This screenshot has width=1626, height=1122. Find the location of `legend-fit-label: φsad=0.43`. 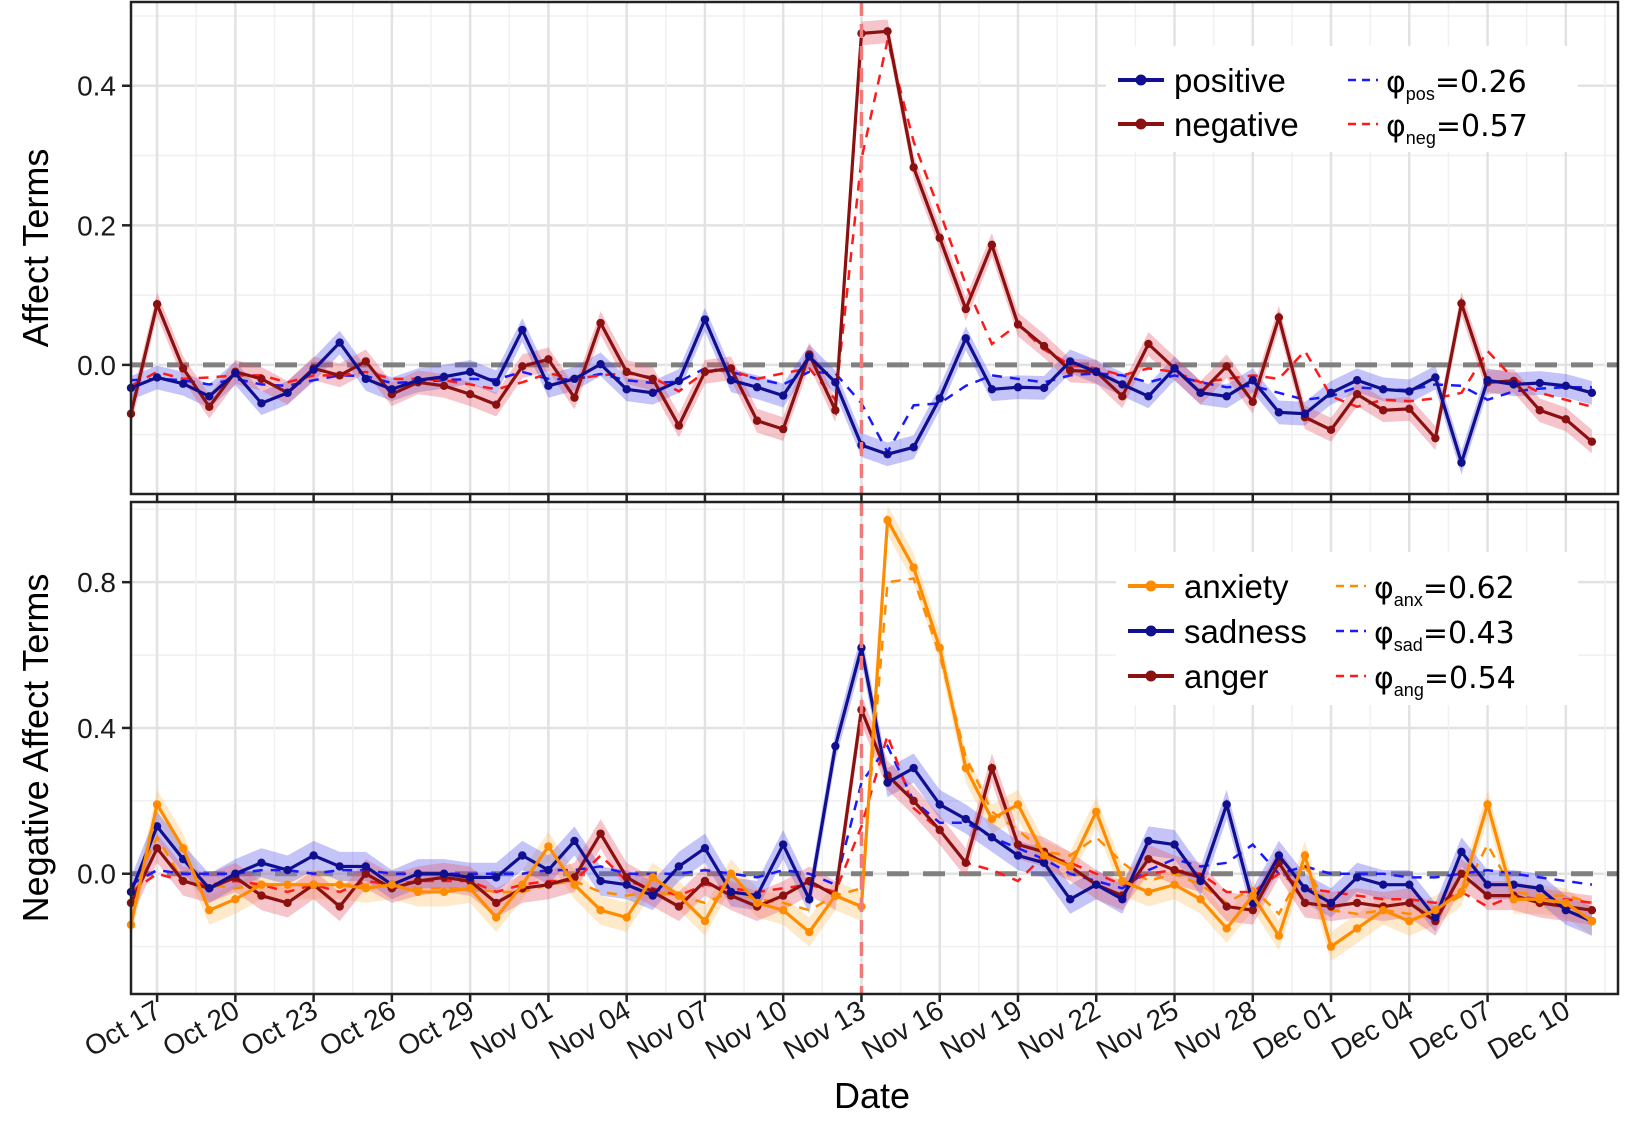

legend-fit-label: φsad=0.43 is located at coordinates (1444, 635).